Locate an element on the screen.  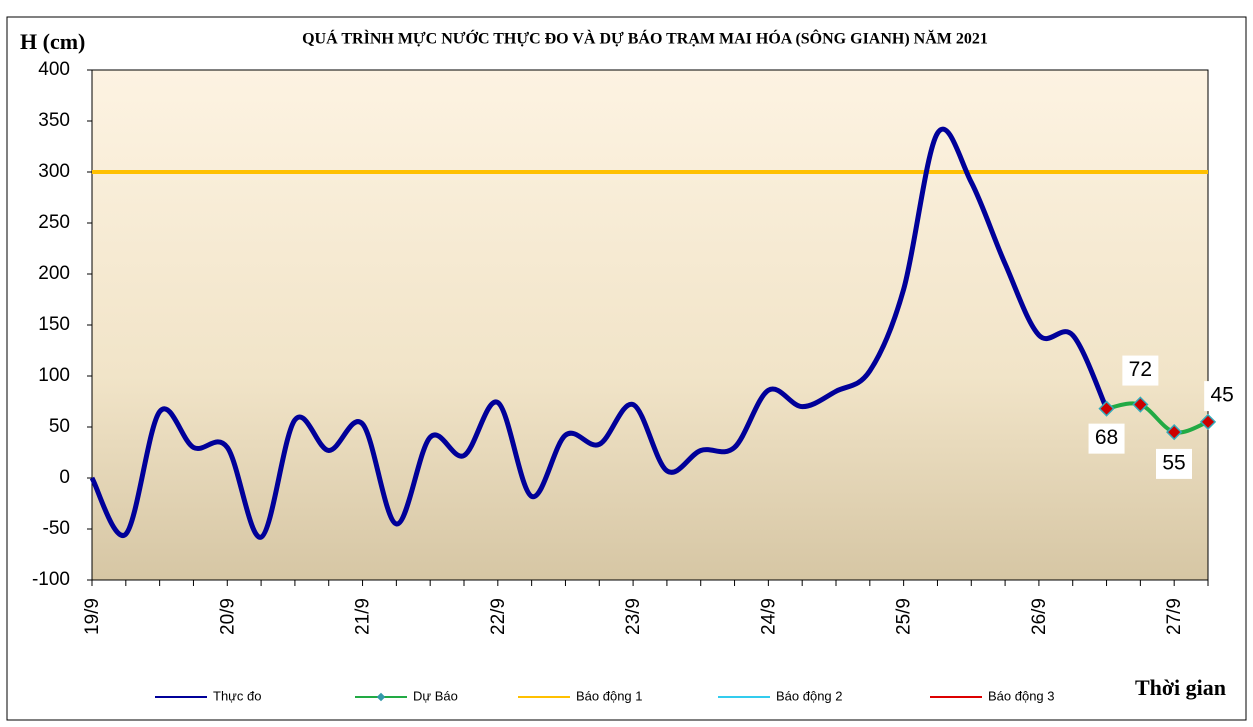
legend-marker is located at coordinates (381, 697).